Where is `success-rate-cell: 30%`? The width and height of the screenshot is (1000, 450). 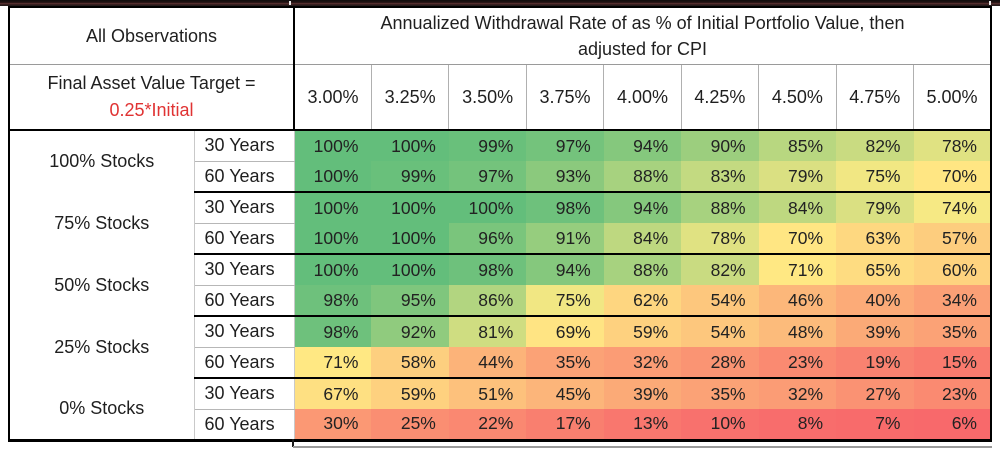
success-rate-cell: 30% is located at coordinates (333, 425).